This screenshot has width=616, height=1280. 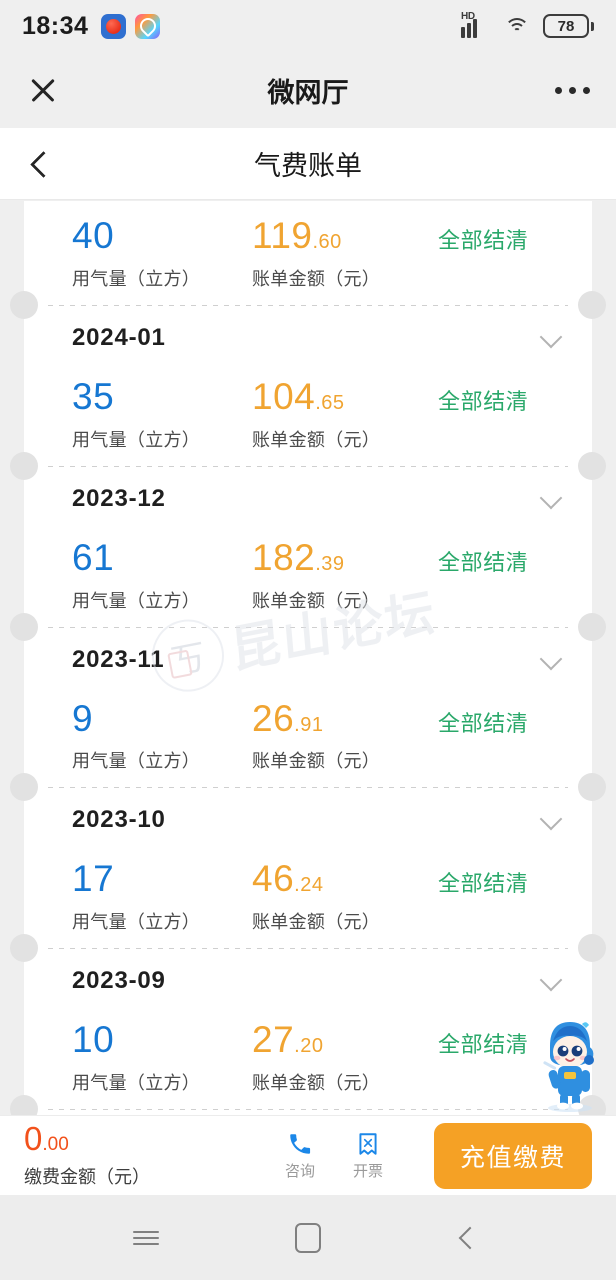 What do you see at coordinates (162, 253) in the screenshot?
I see `usage-stat: 40 用气量（立方）` at bounding box center [162, 253].